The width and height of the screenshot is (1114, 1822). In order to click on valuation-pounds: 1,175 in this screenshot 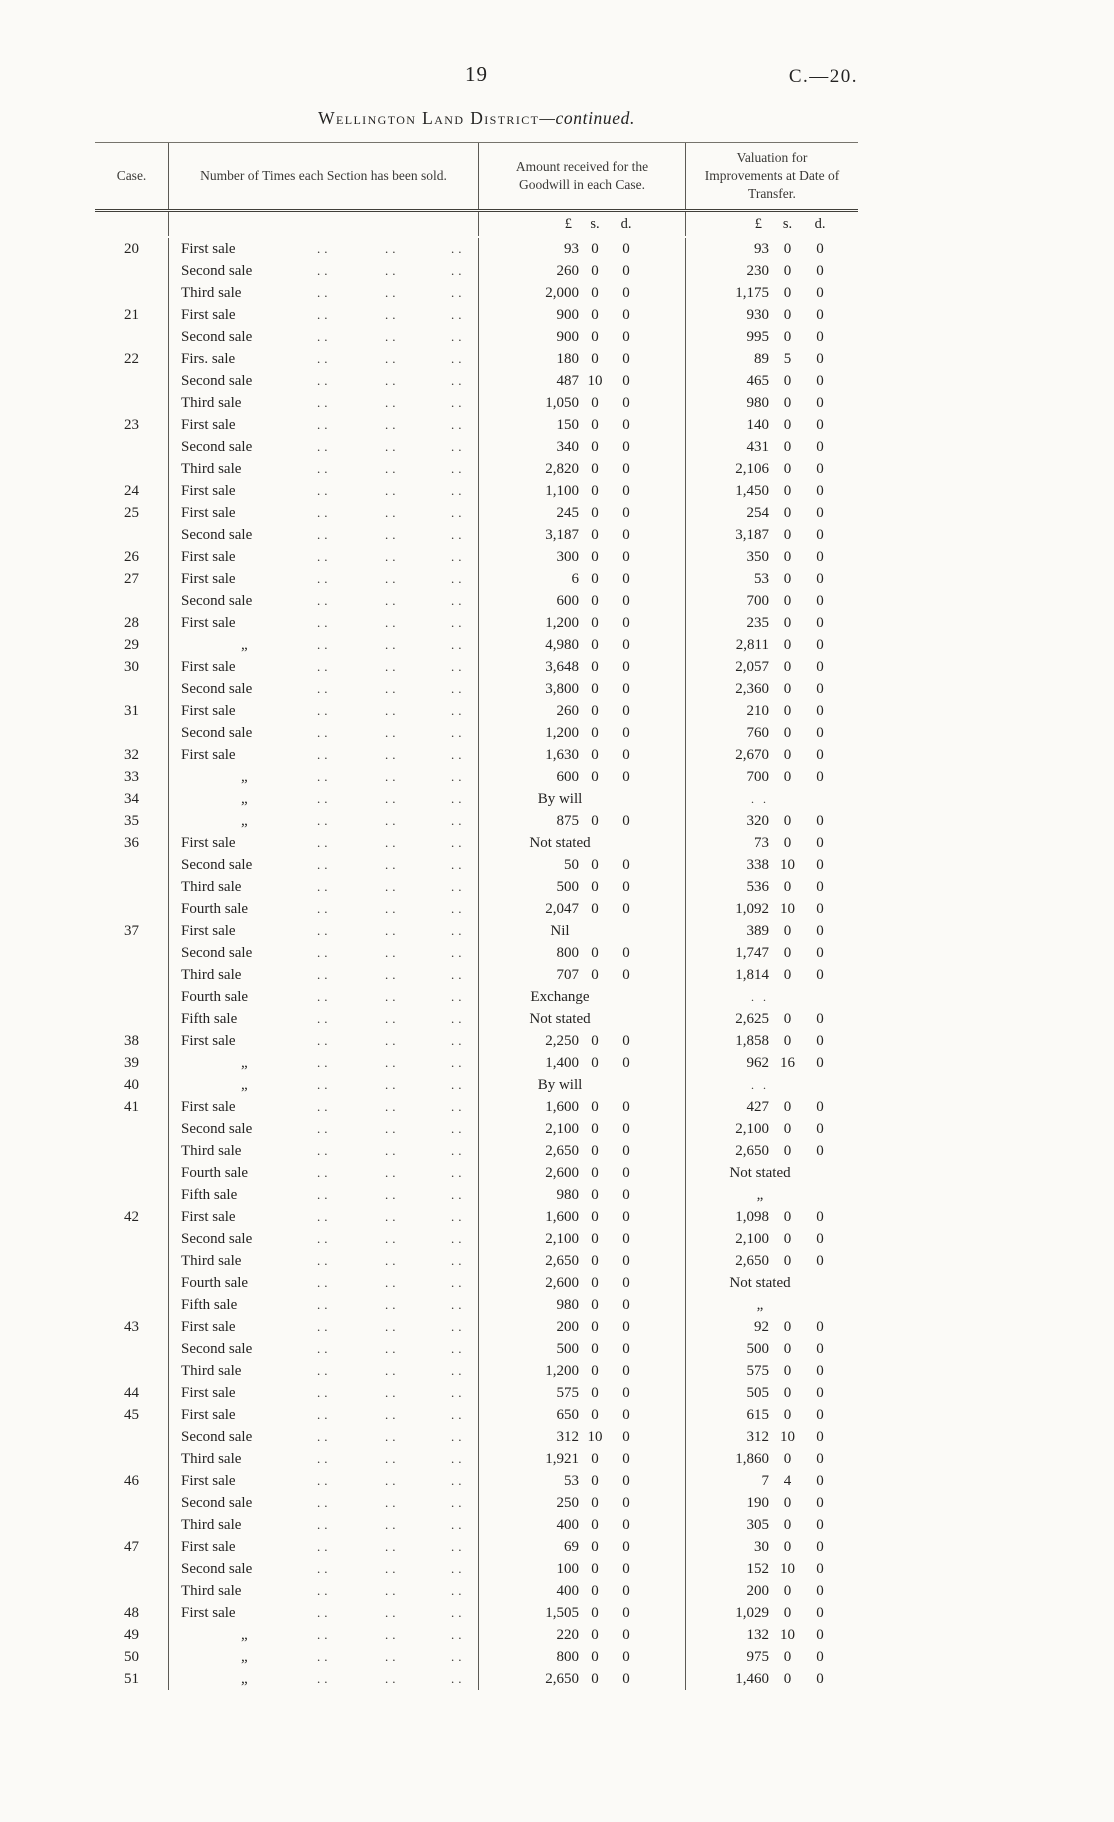, I will do `click(752, 293)`.